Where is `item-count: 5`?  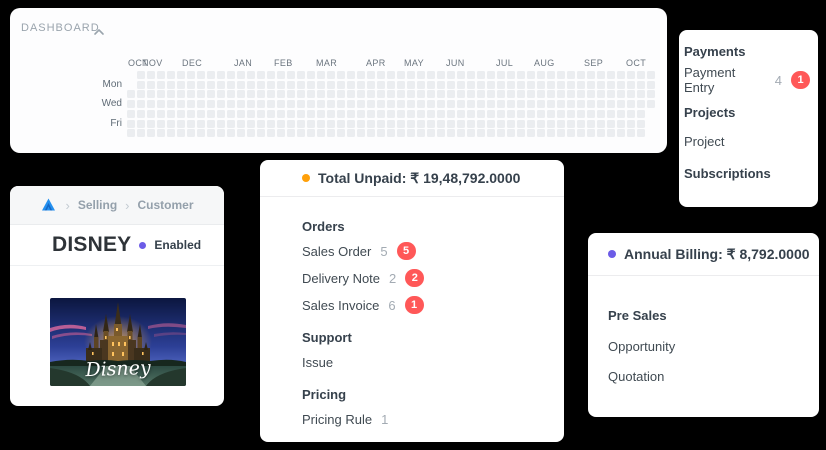 item-count: 5 is located at coordinates (384, 251).